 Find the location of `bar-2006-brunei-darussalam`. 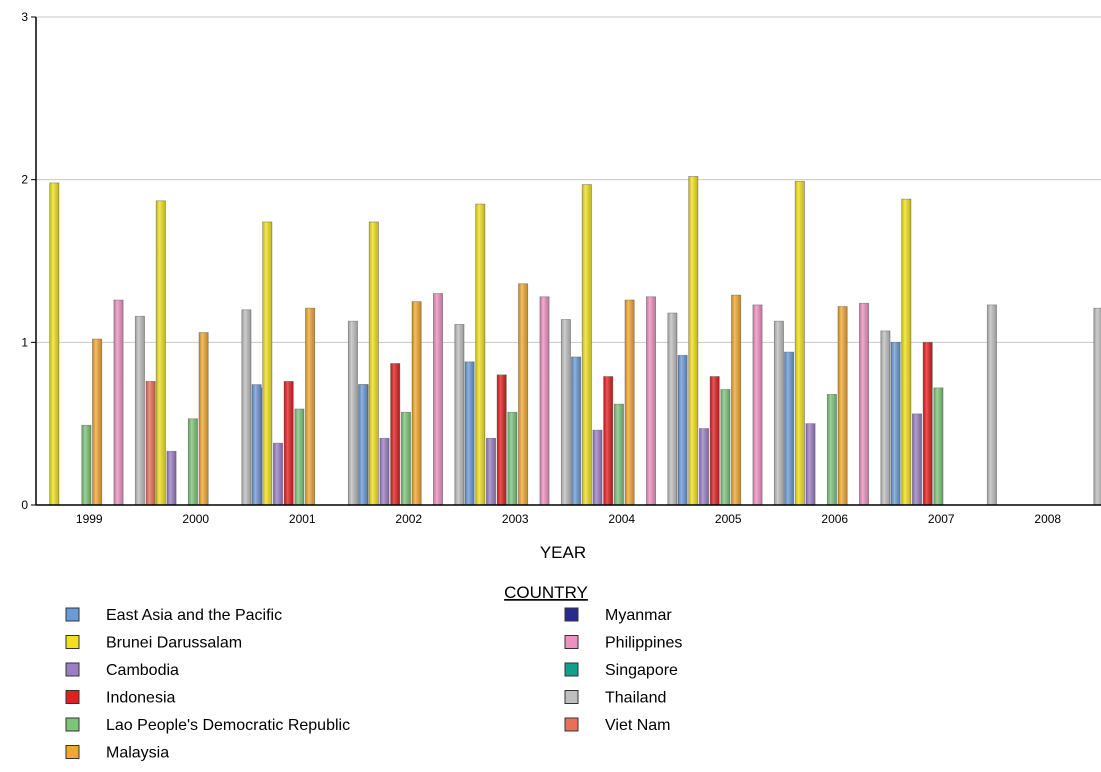

bar-2006-brunei-darussalam is located at coordinates (799, 343).